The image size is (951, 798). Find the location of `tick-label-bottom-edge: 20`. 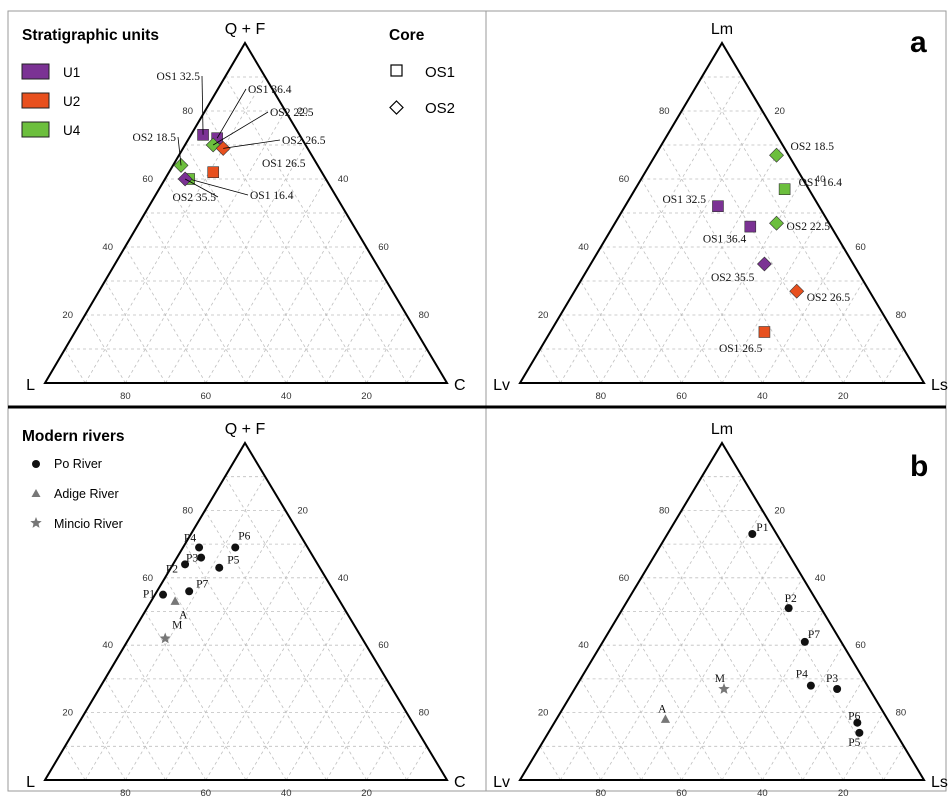

tick-label-bottom-edge: 20 is located at coordinates (843, 793).